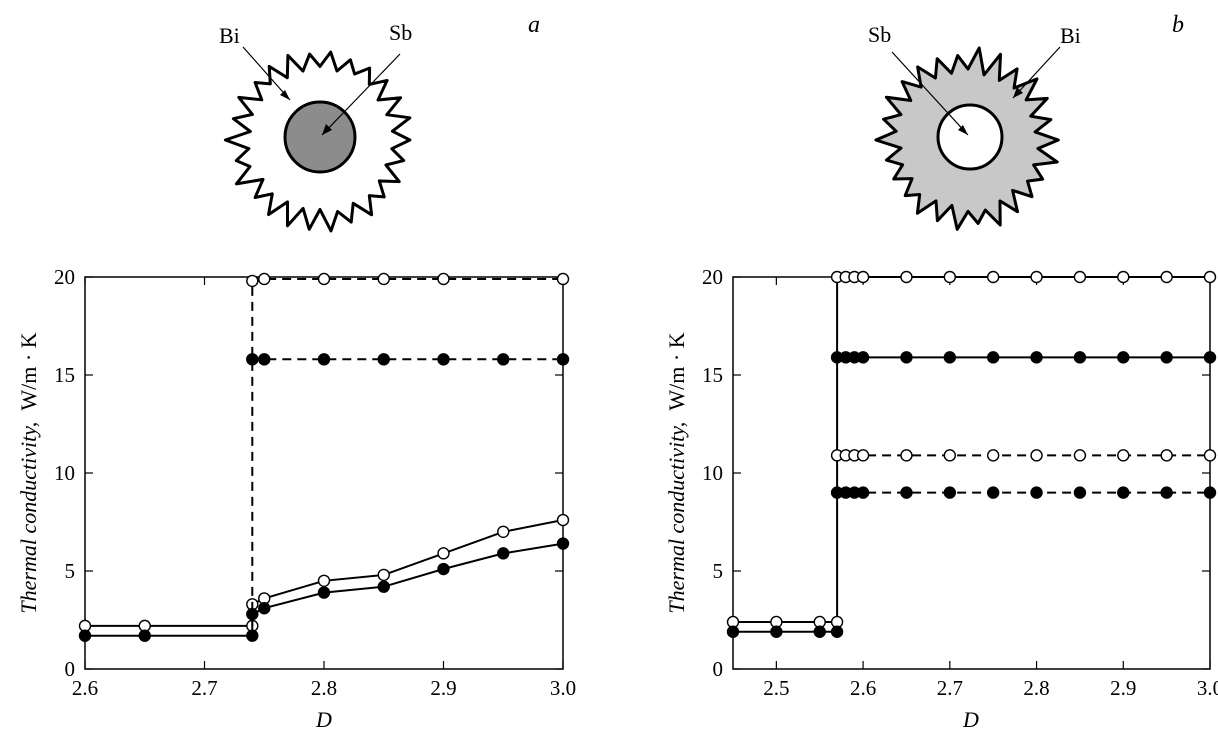 The width and height of the screenshot is (1218, 736). I want to click on inset-a: Bi Sb a, so click(379, 122).